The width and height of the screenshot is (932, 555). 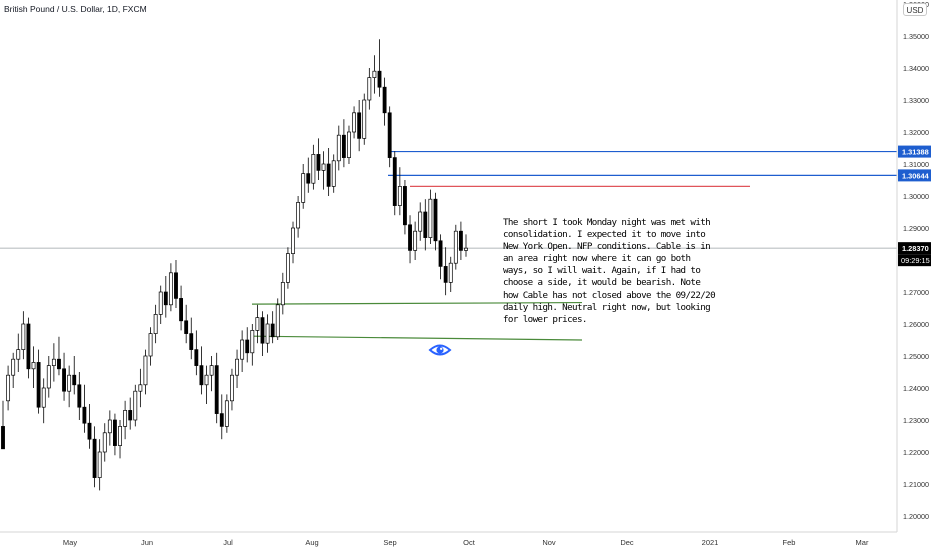 I want to click on time-axis: May Jun Jul Aug Sep Oct Nov Dec 2021 Feb Mar, so click(x=466, y=542).